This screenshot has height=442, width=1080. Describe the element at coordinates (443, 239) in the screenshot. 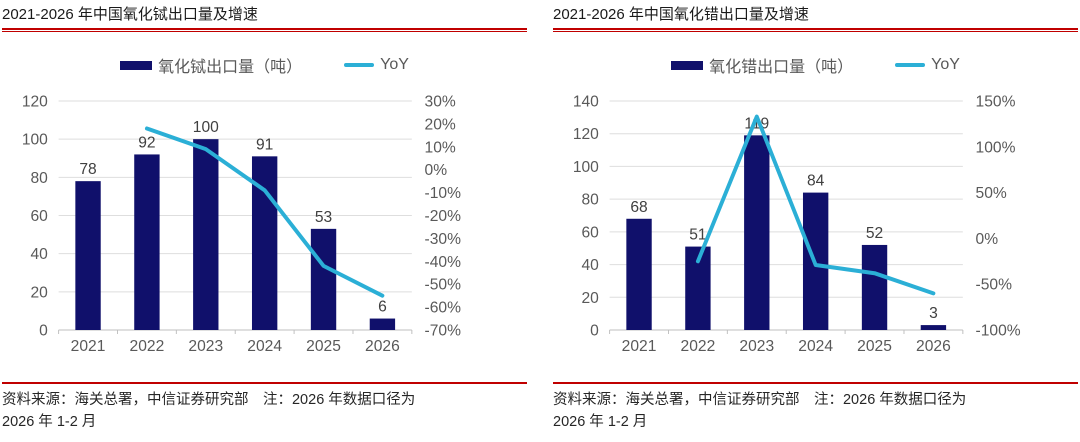

I see `right-axis-tick-label: -30%` at that location.